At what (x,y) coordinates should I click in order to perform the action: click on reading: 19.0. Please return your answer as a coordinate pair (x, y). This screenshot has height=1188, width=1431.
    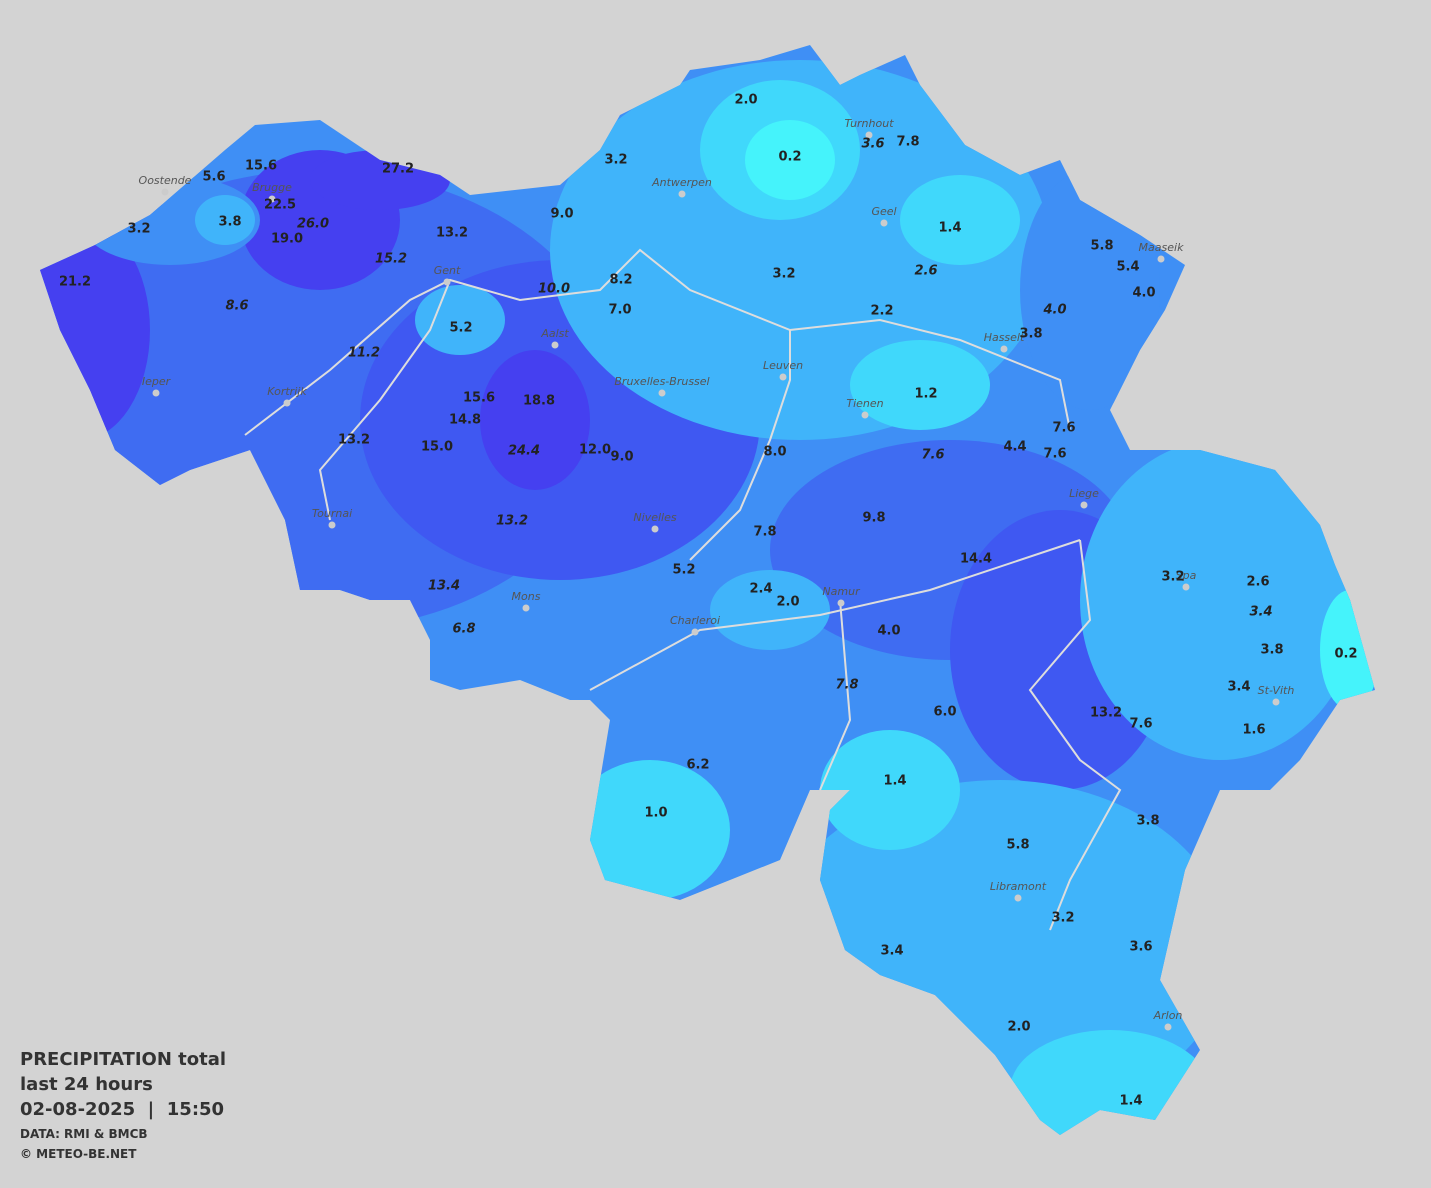
    Looking at the image, I should click on (287, 239).